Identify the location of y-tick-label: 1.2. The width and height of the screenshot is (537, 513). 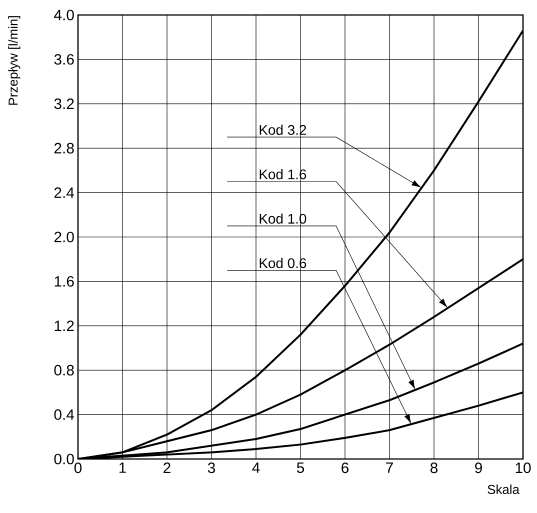
(64, 326).